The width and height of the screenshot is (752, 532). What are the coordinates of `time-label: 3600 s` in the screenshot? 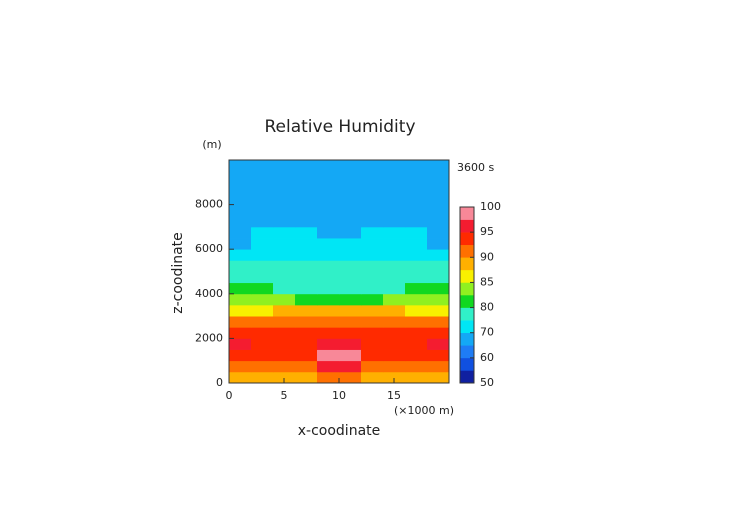 It's located at (475, 167).